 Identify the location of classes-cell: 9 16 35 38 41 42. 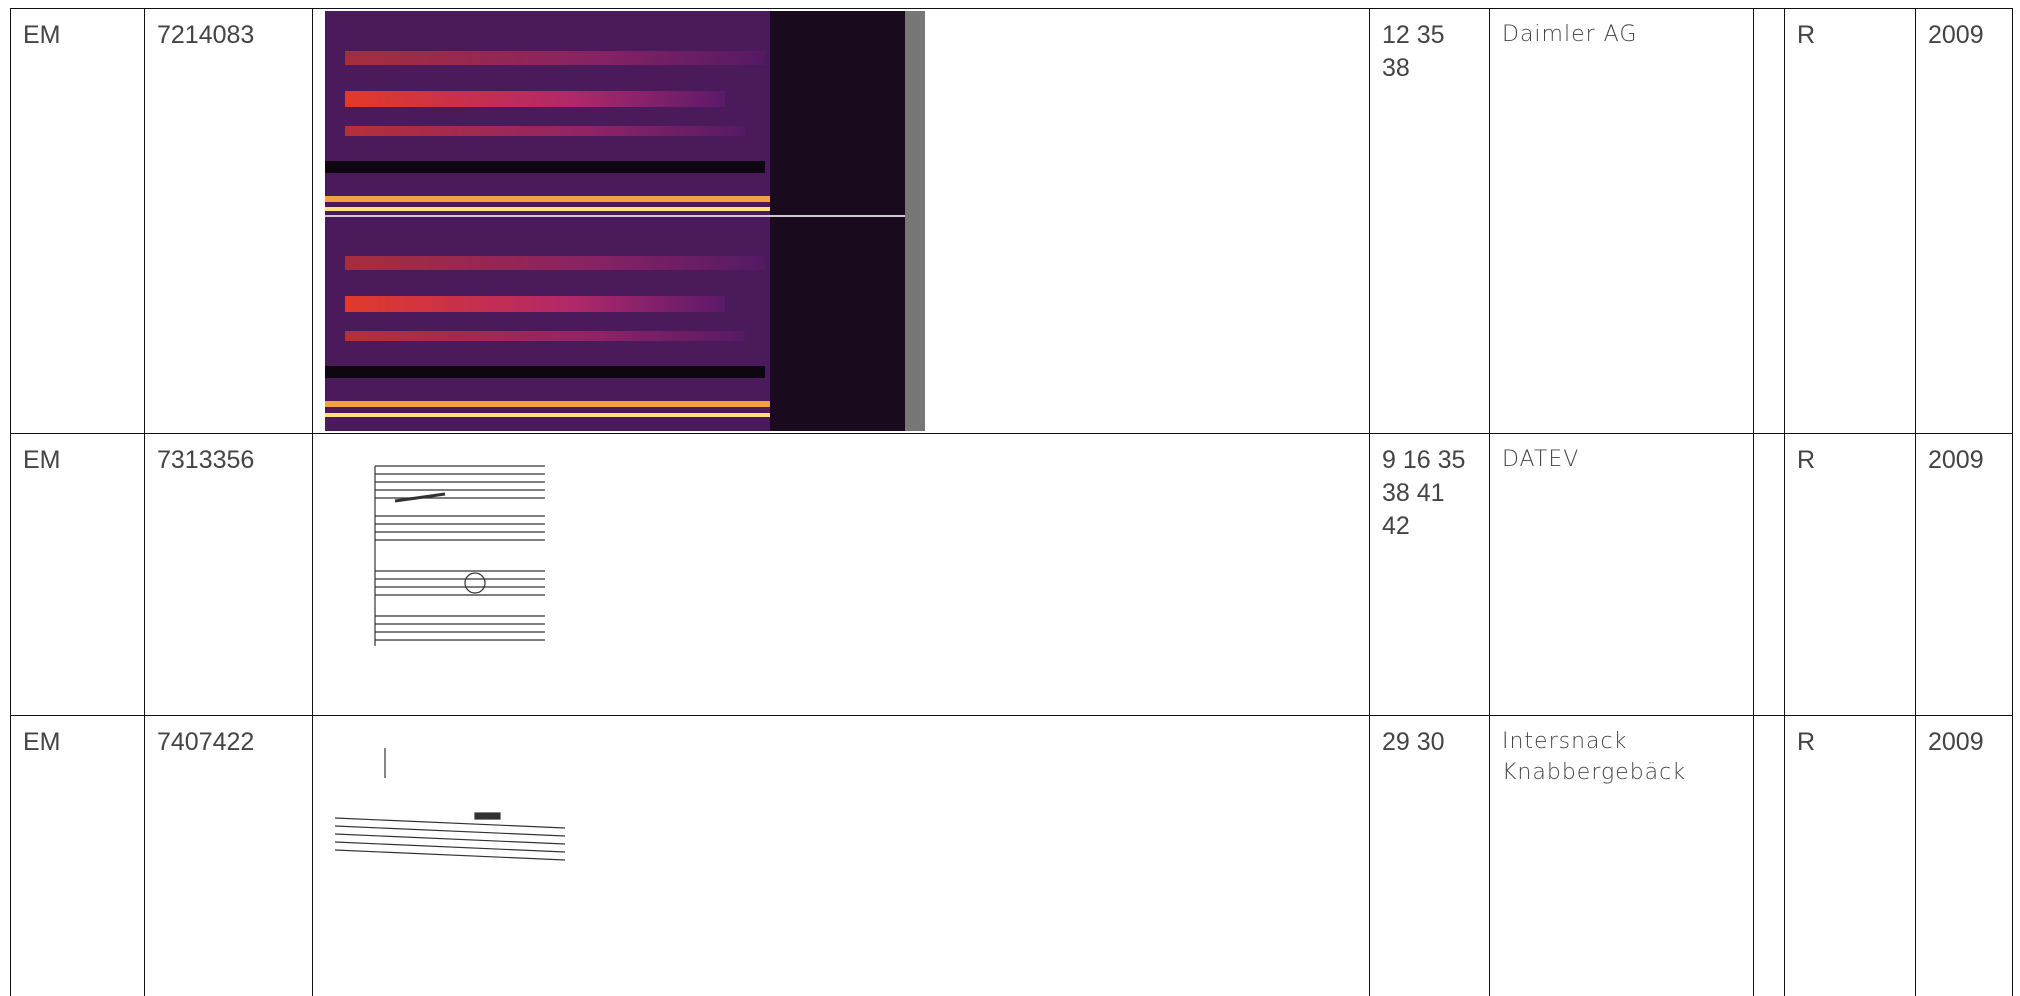
(1430, 575).